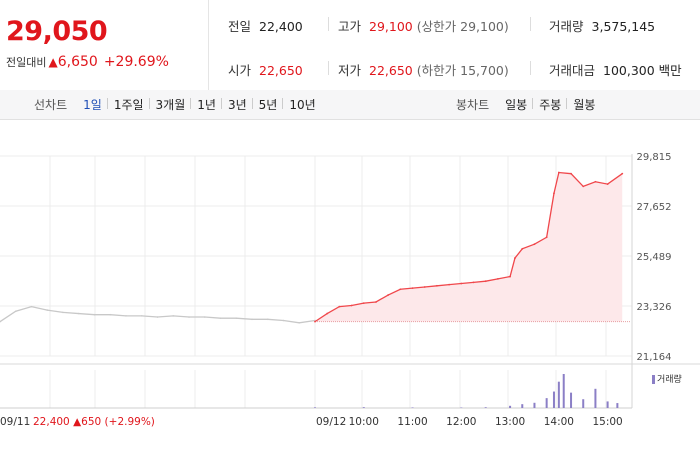 This screenshot has width=700, height=450. I want to click on line-chart-periods: 선차트 1일 1주일 3개월 1년 3년 5년 10년, so click(178, 104).